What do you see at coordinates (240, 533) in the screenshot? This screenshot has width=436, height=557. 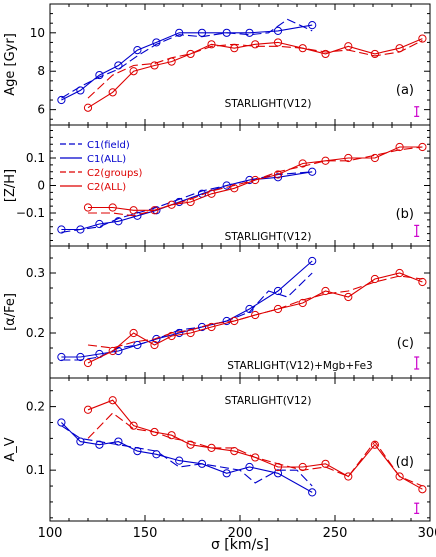 I see `x-tick-label: 200` at bounding box center [240, 533].